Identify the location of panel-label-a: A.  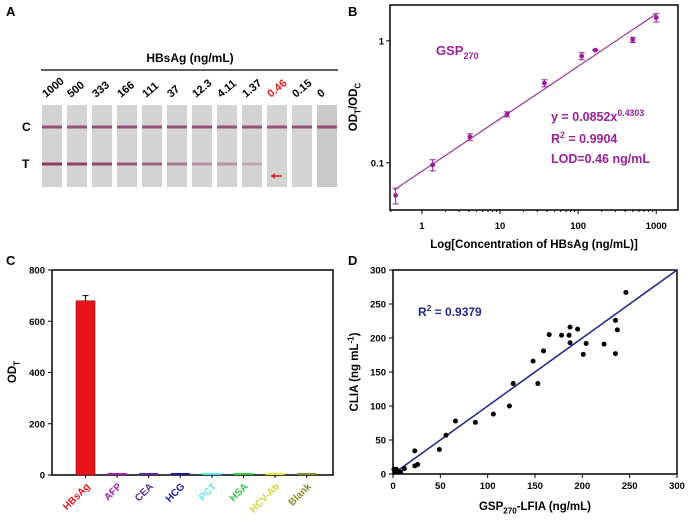
(11, 11).